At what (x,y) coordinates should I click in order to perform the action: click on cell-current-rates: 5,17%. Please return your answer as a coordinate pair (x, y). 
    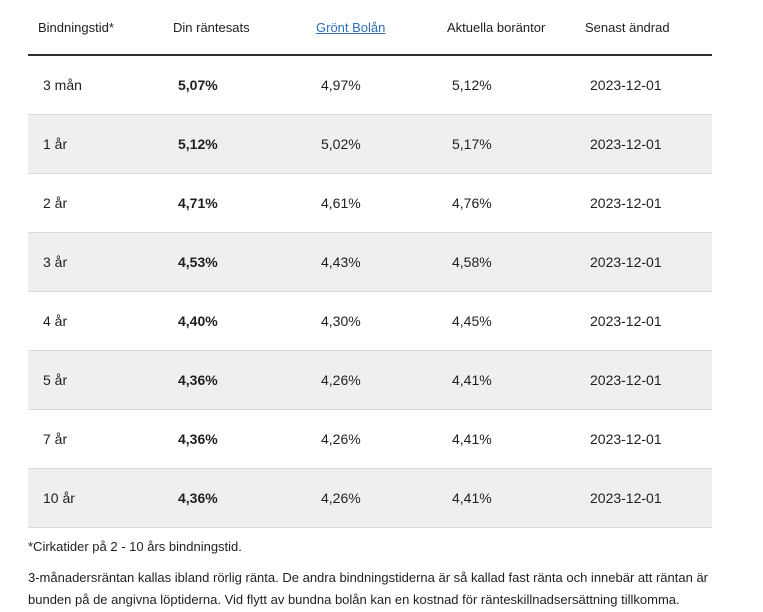
    Looking at the image, I should click on (506, 144).